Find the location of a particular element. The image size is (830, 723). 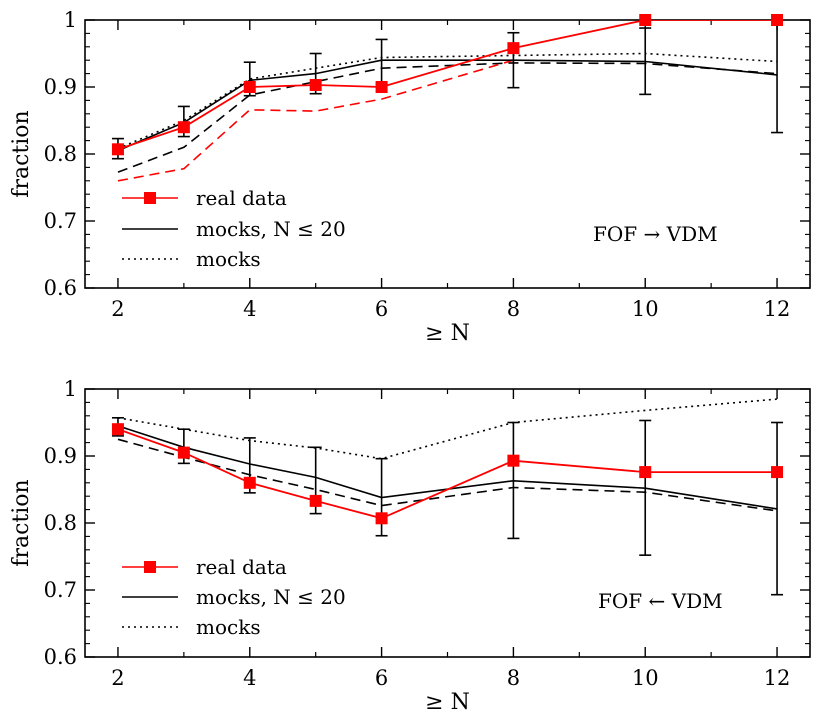

panel-annotation: FOF ← VDM is located at coordinates (660, 601).